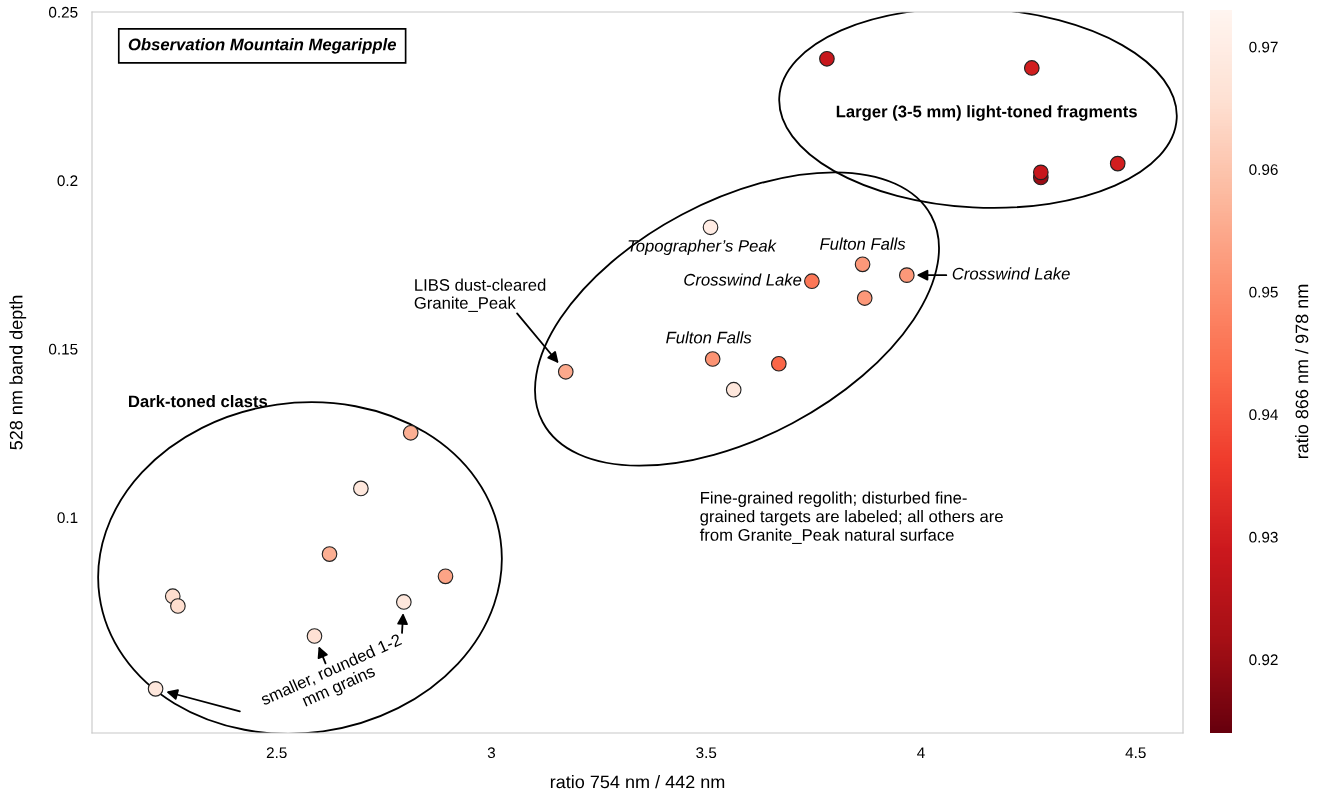 This screenshot has height=795, width=1333. I want to click on y-axis-title: 528 nm band depth, so click(18, 372).